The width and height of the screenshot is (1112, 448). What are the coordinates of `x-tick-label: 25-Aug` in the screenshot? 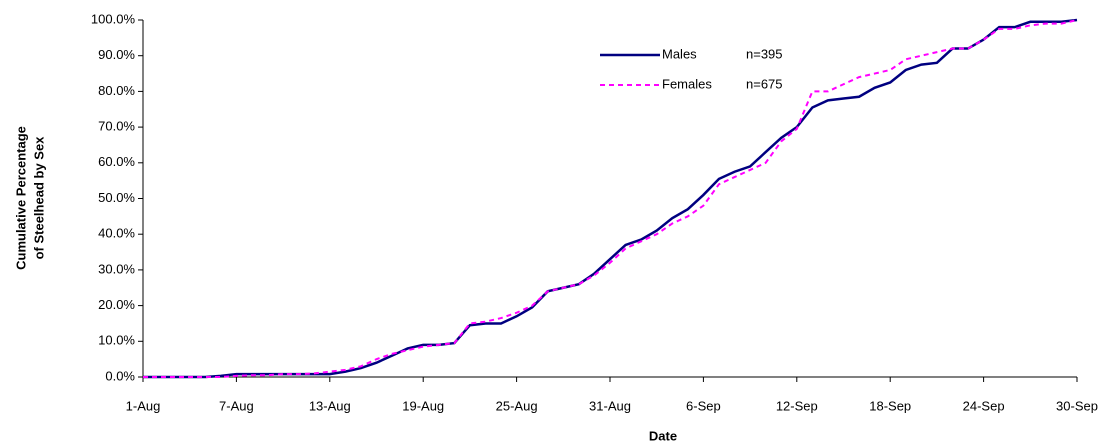 It's located at (517, 405).